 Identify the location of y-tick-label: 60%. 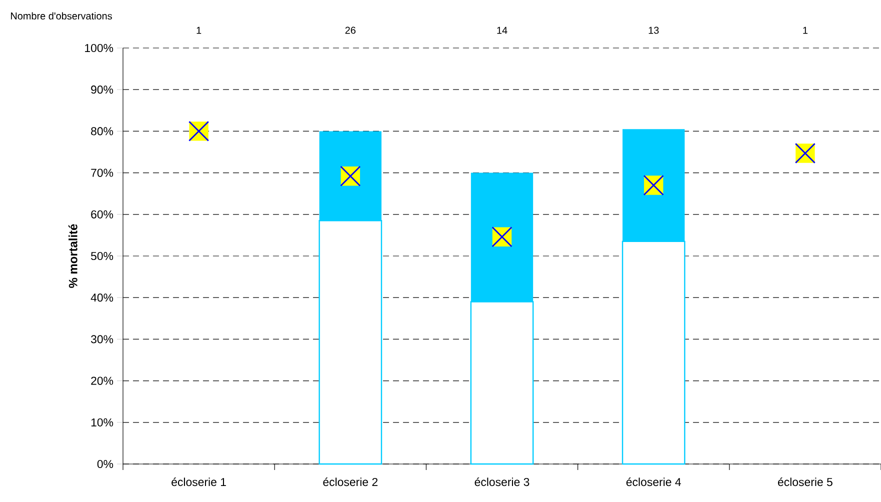
(102, 214).